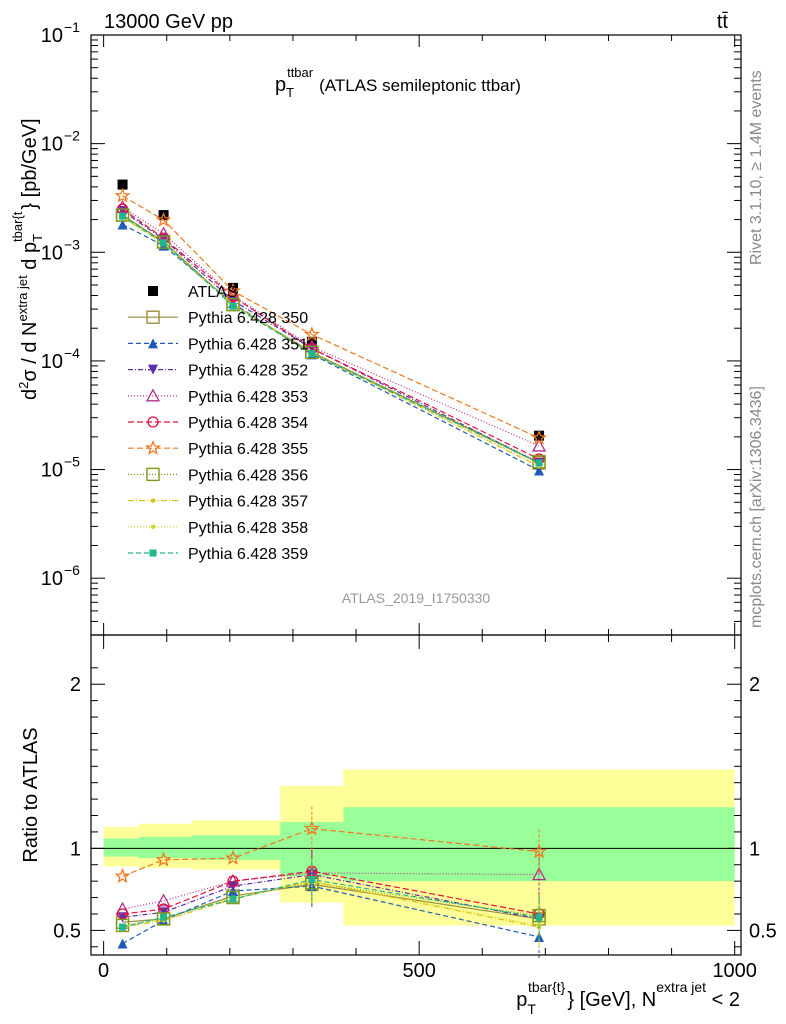 Image resolution: width=786 pixels, height=1024 pixels. Describe the element at coordinates (213, 292) in the screenshot. I see `legend-label: ATLAS` at that location.